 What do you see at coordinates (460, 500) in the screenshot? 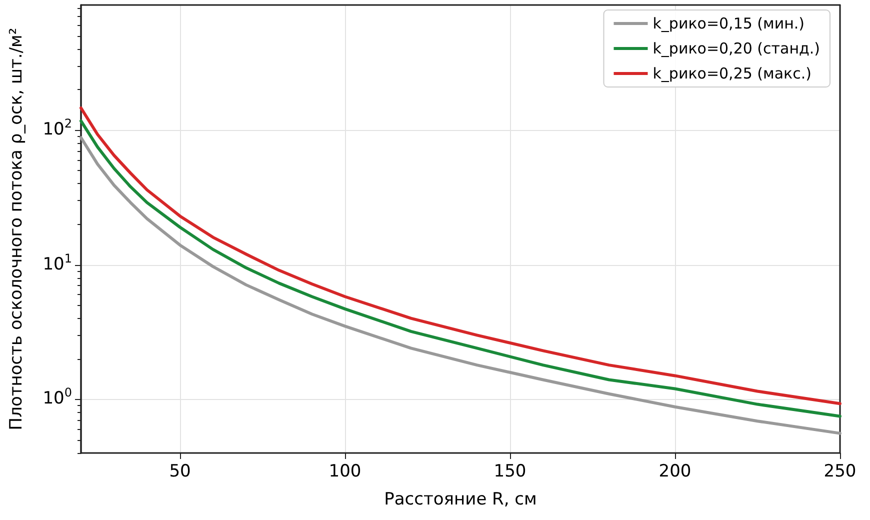
I see `x-axis-title: Расстояние R, см` at bounding box center [460, 500].